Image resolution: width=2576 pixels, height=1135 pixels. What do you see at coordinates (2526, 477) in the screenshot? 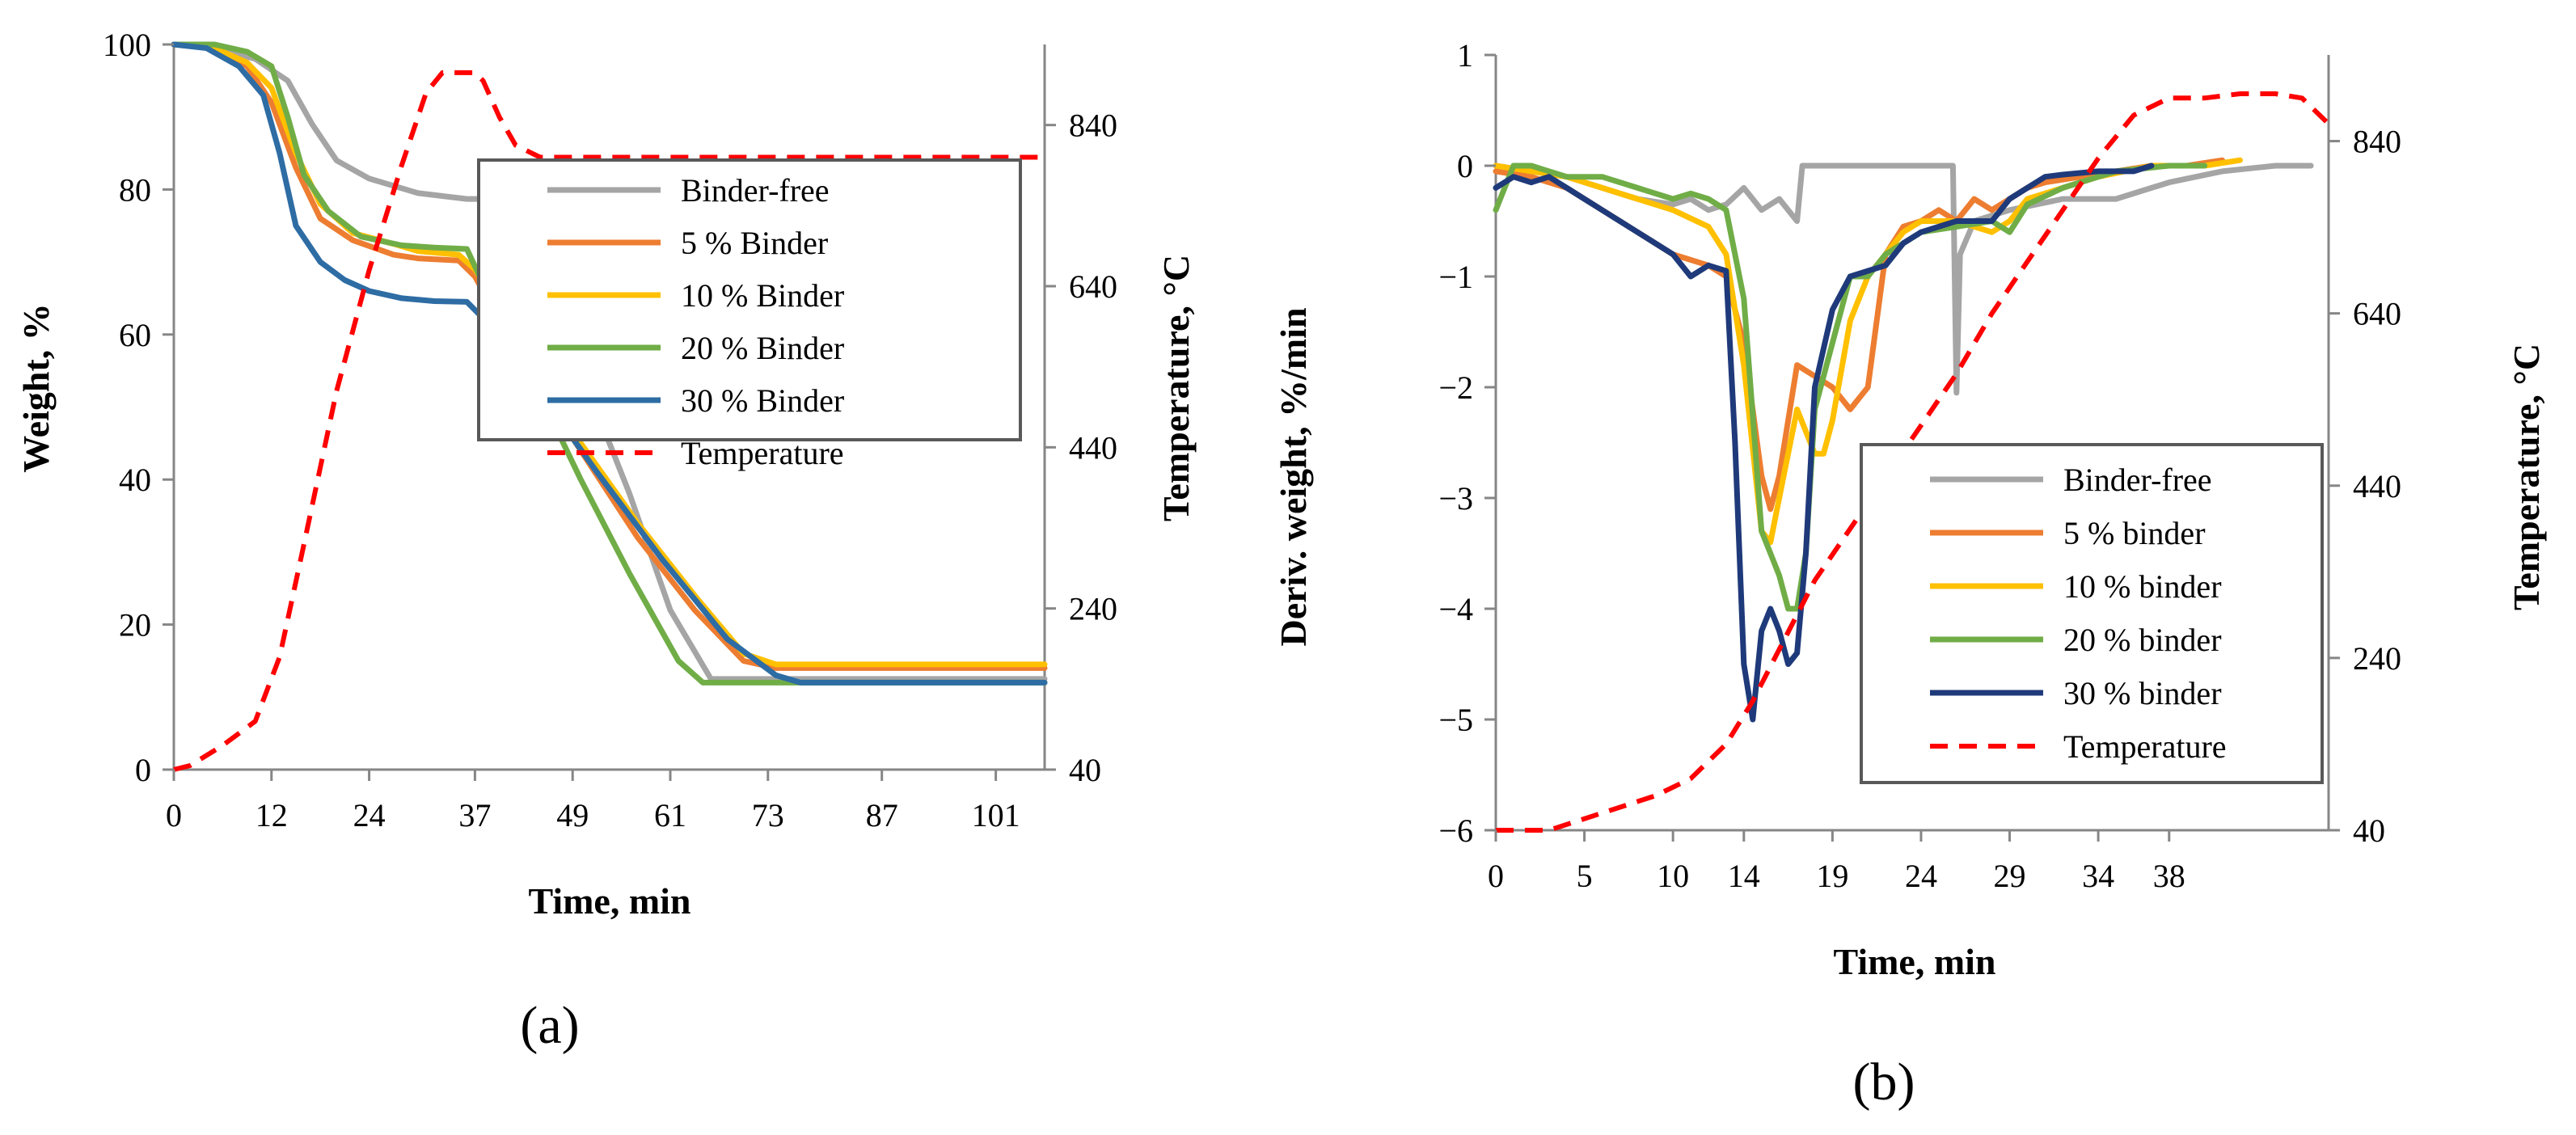
I see `panel-b-y2-axis-title: Temperature, °C` at bounding box center [2526, 477].